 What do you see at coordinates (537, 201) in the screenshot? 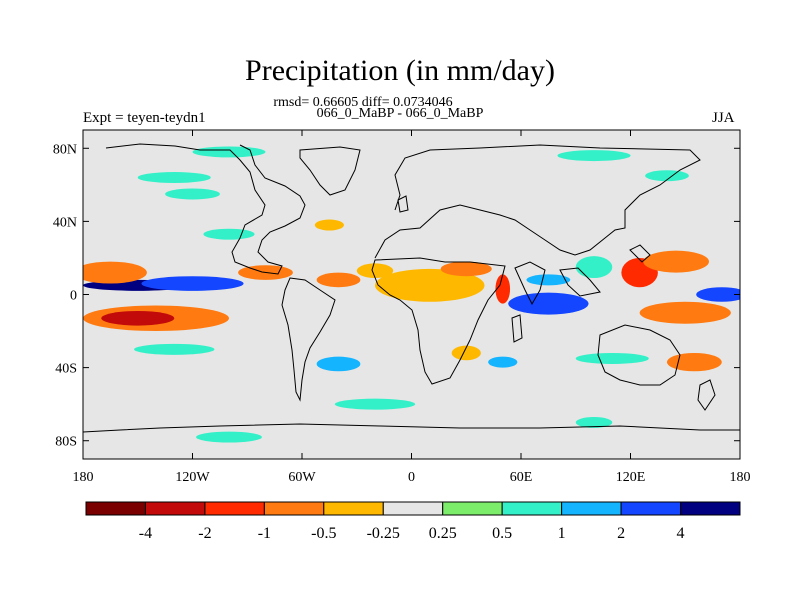
I see `outline-eurasia` at bounding box center [537, 201].